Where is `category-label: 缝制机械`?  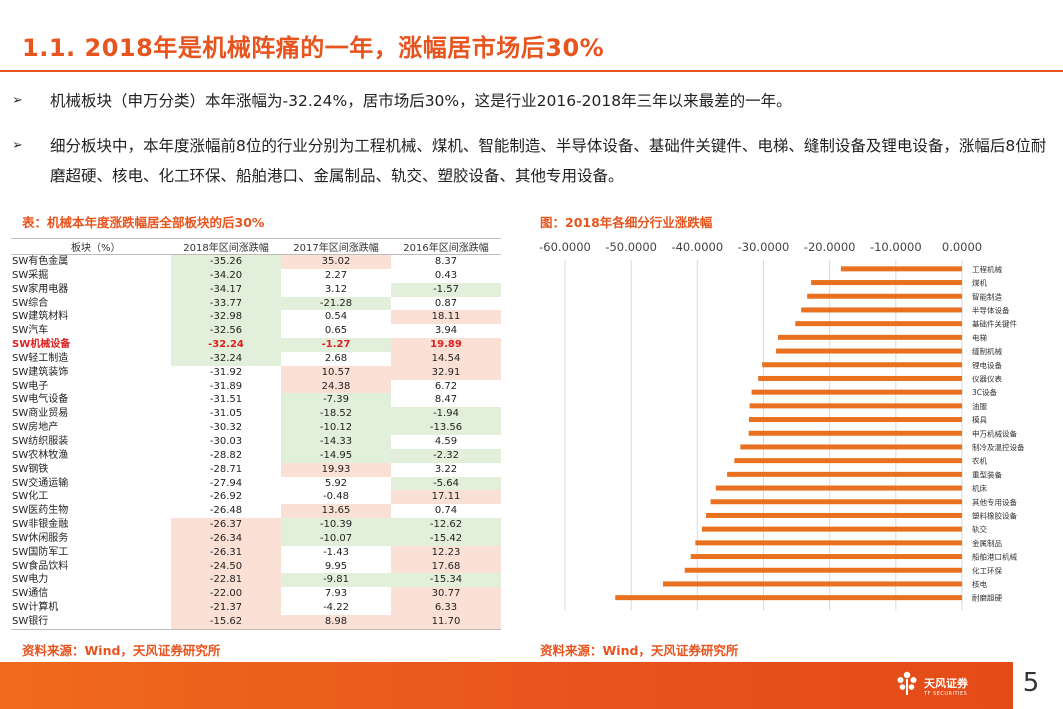
category-label: 缝制机械 is located at coordinates (987, 351).